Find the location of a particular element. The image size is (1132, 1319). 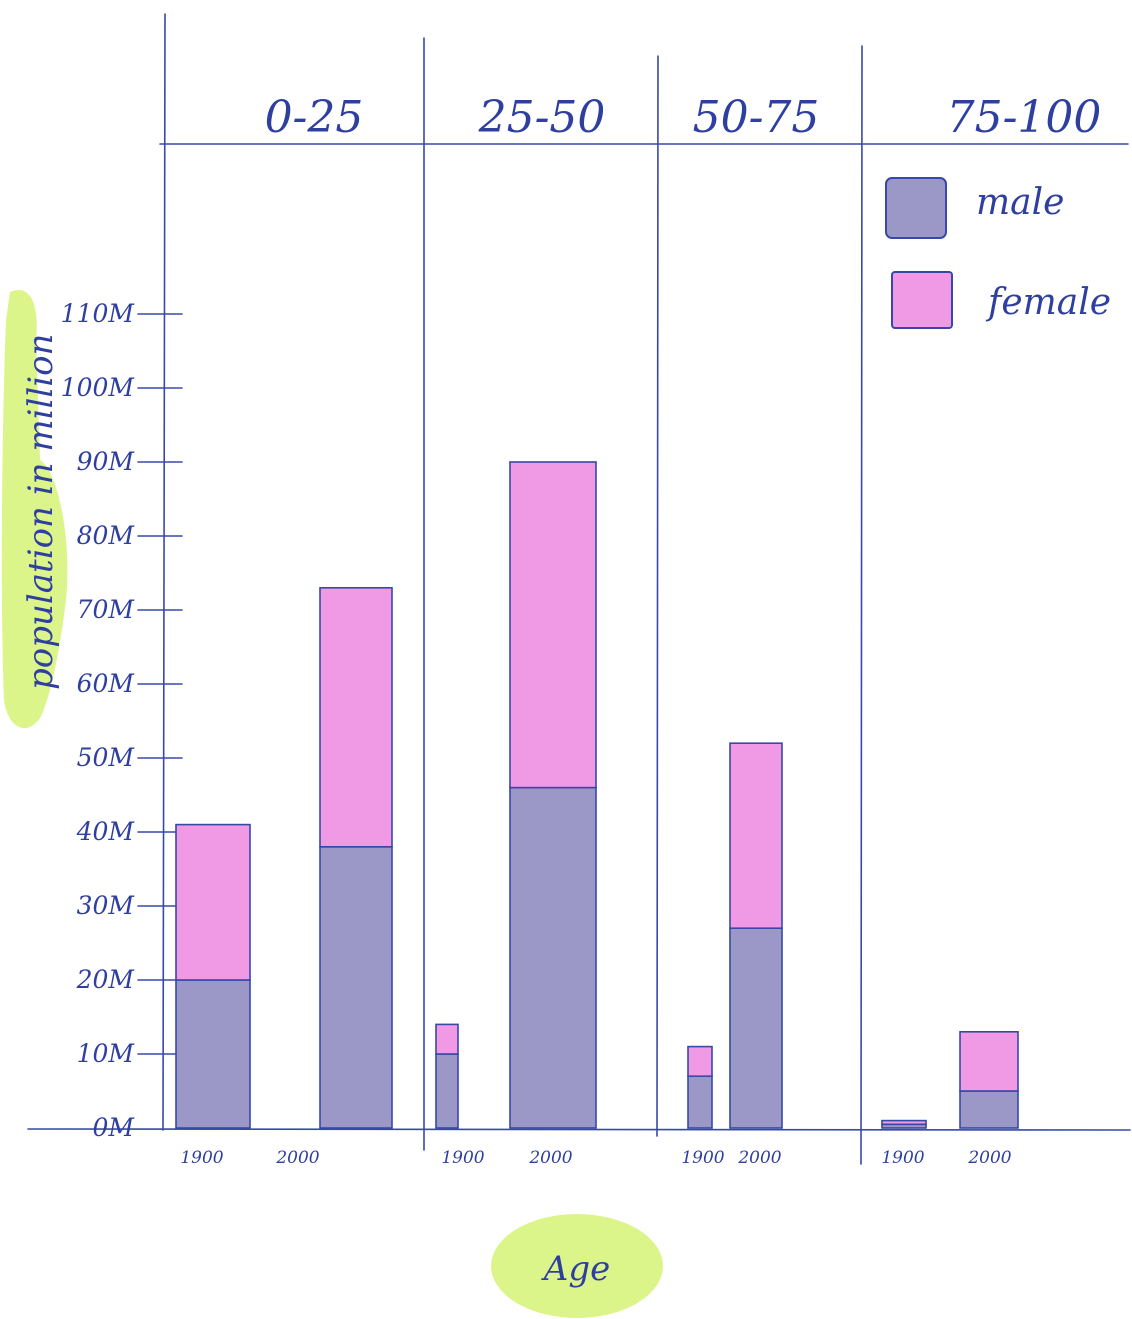

y-tick-label: 80M is located at coordinates (106, 535).